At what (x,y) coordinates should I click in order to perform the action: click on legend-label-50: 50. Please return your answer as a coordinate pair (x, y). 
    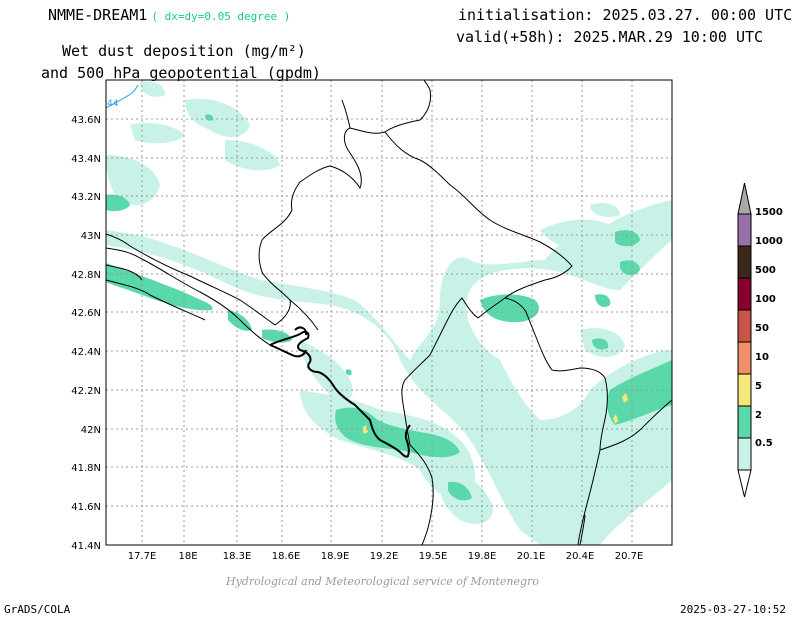
    Looking at the image, I should click on (762, 328).